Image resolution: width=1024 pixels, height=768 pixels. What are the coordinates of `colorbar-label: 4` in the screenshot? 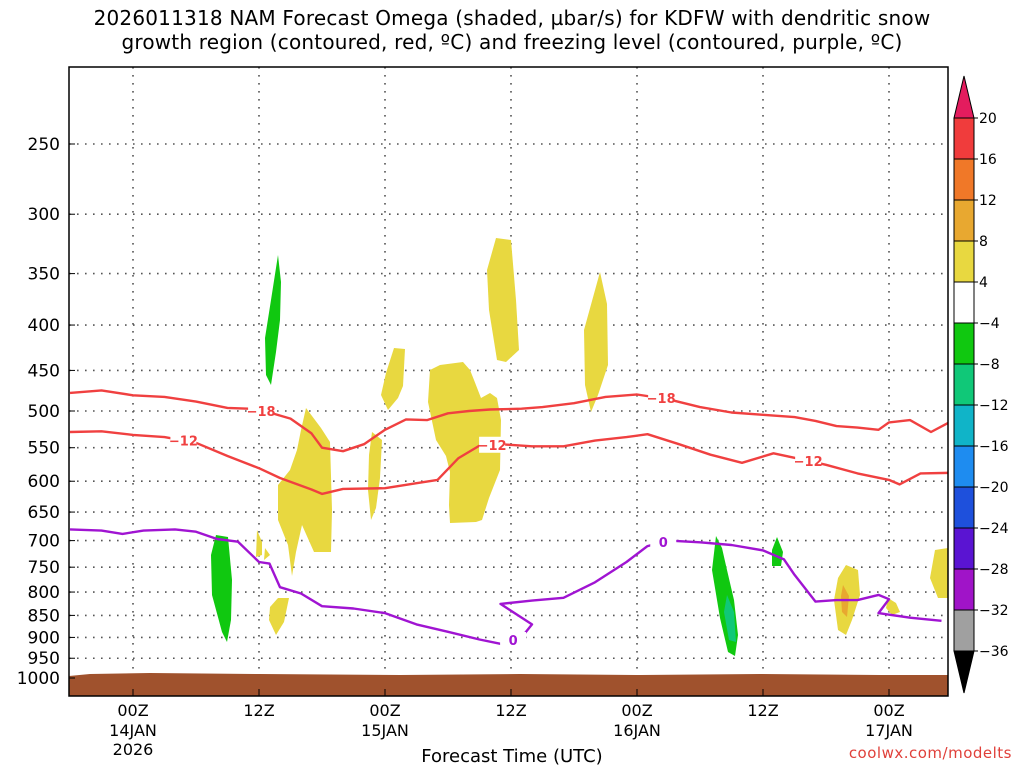 It's located at (983, 283).